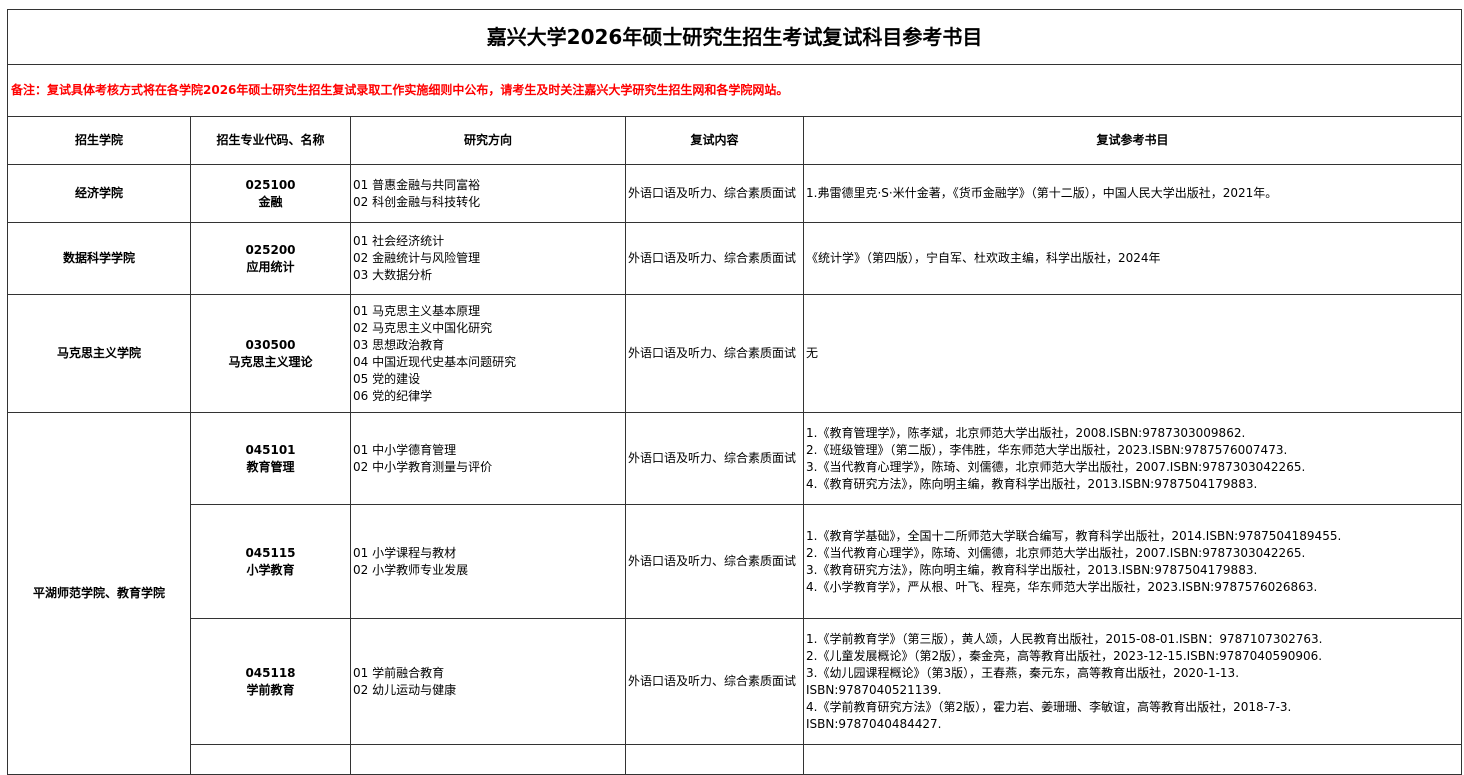  What do you see at coordinates (734, 37) in the screenshot?
I see `page-title: 嘉兴大学2026年硕士研究生招生考试复试科目参考书目` at bounding box center [734, 37].